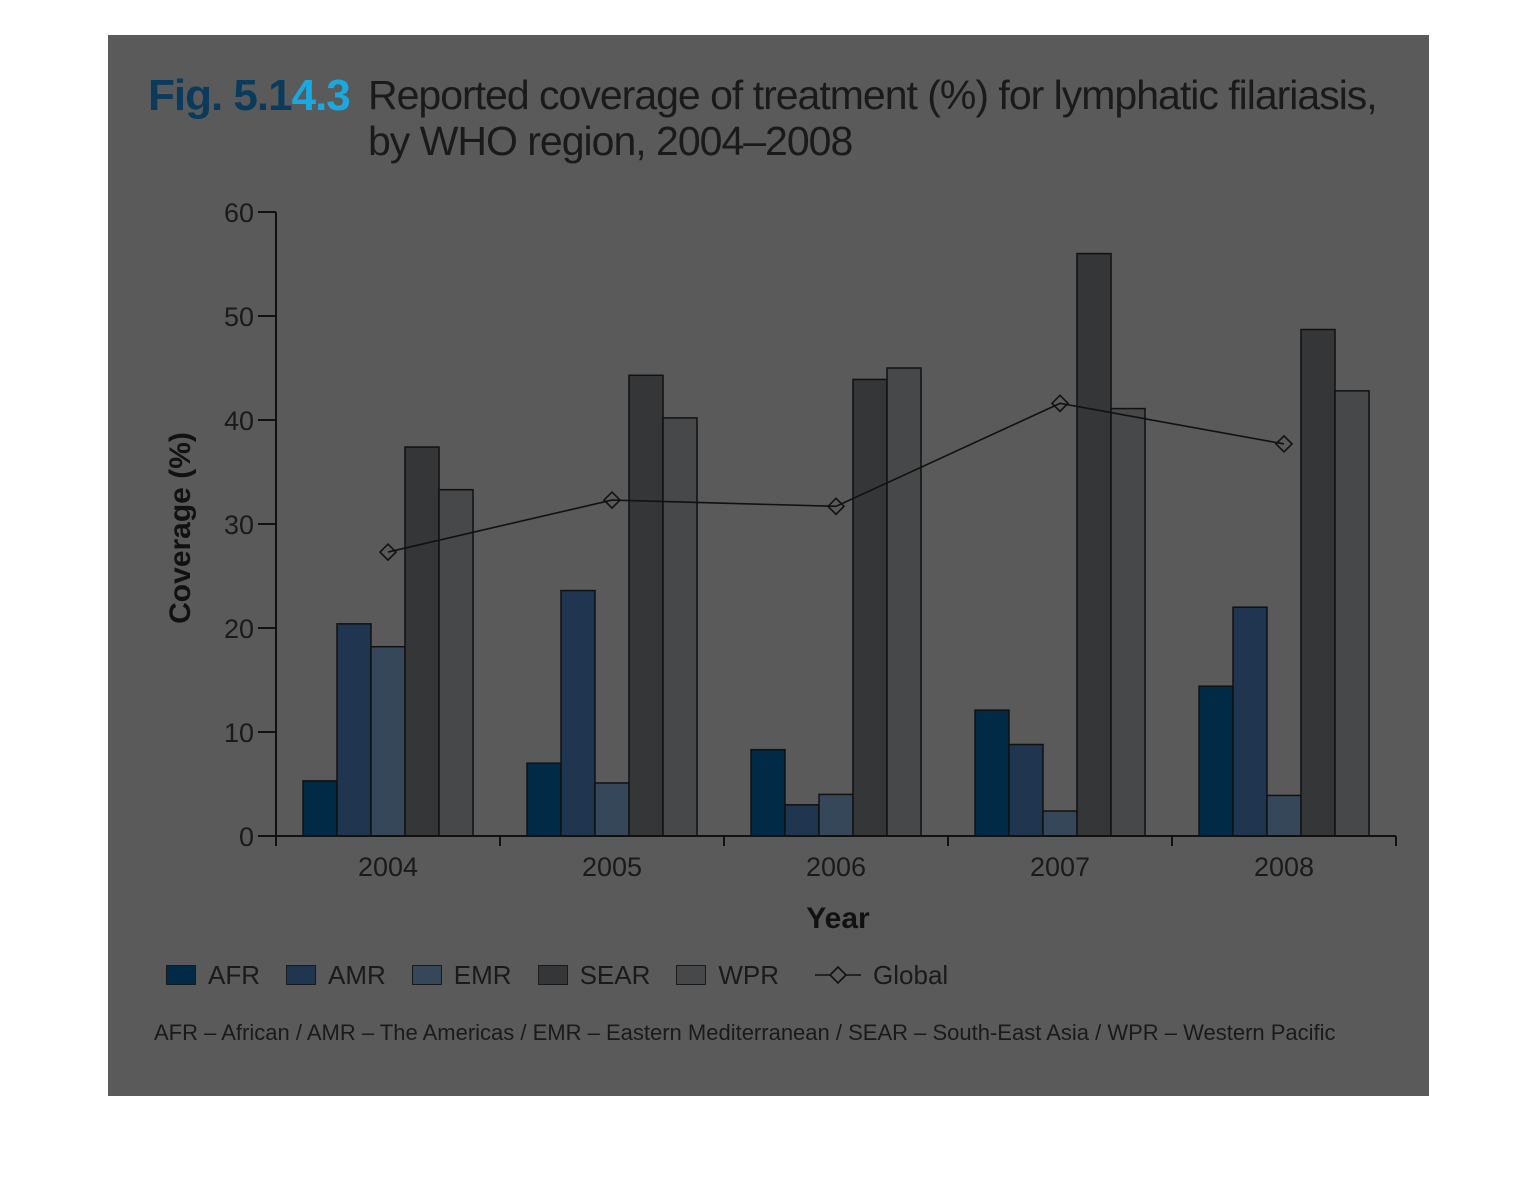 This screenshot has width=1538, height=1190. What do you see at coordinates (426, 975) in the screenshot?
I see `legend-swatch-emr` at bounding box center [426, 975].